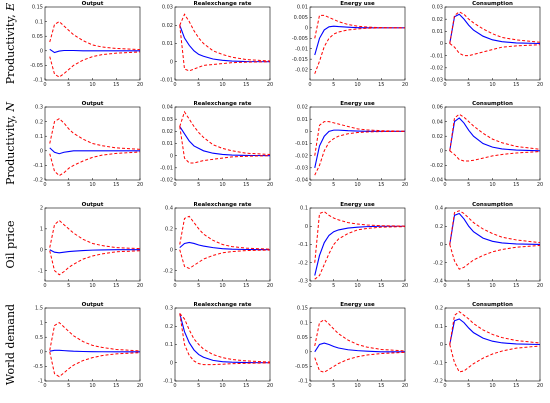 This screenshot has height=403, width=550. What do you see at coordinates (357, 4) in the screenshot?
I see `panel-title: Energy use` at bounding box center [357, 4].